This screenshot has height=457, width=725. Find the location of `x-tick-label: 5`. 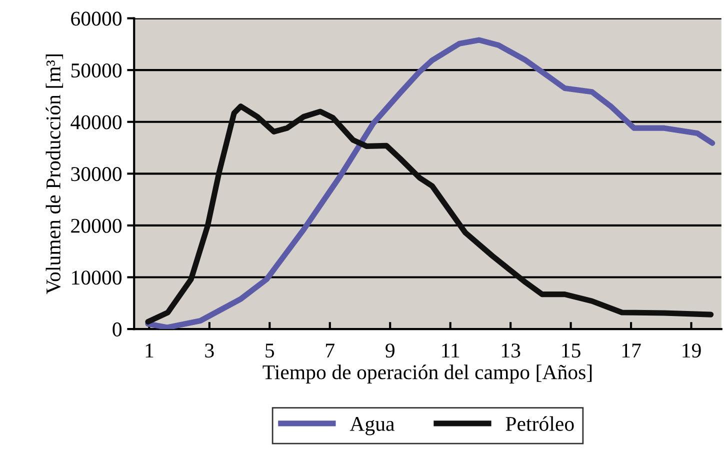

x-tick-label: 5 is located at coordinates (270, 351).